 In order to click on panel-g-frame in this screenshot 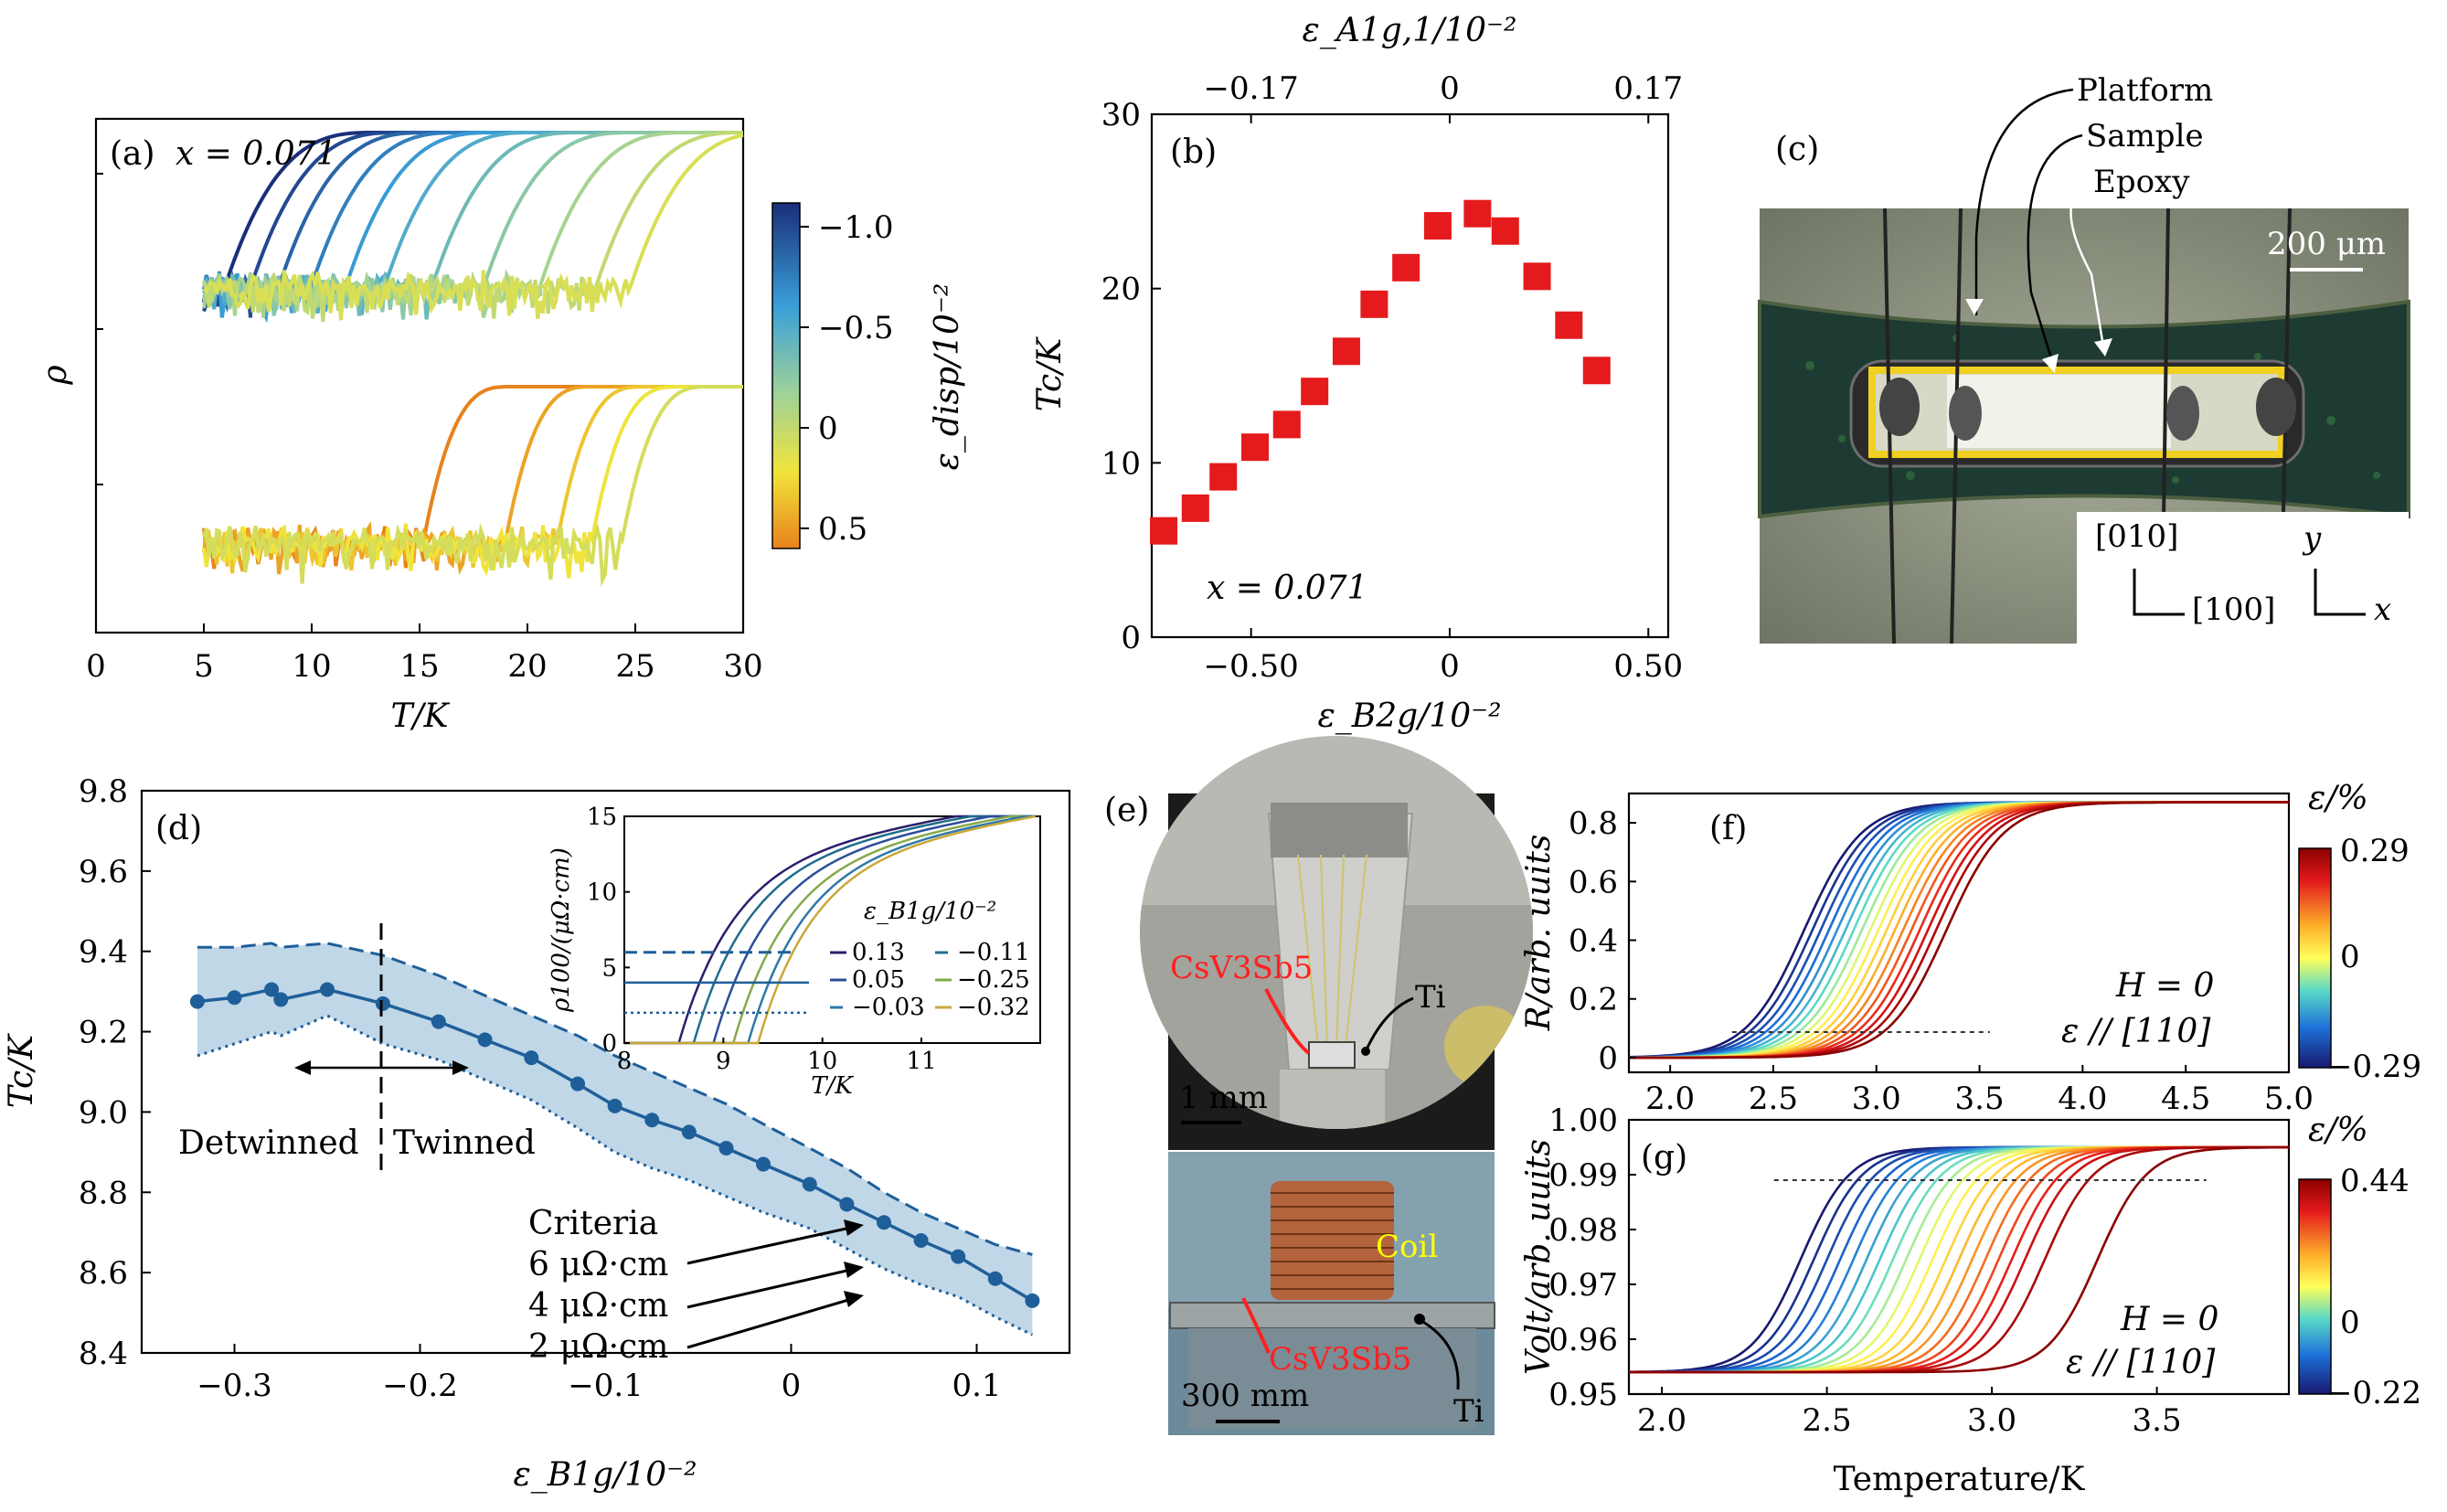, I will do `click(1959, 1257)`.